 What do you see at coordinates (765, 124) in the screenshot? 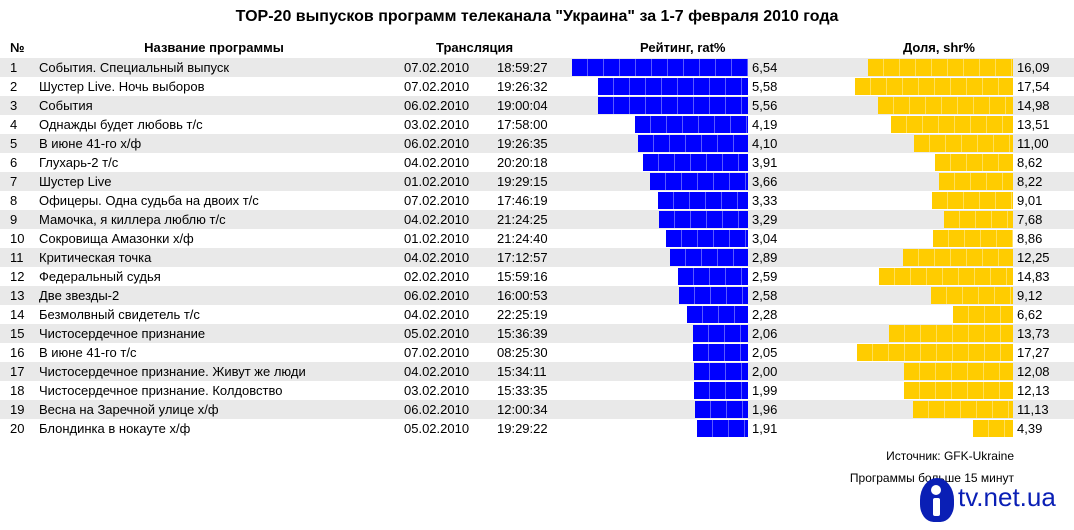
I see `rating-value-label: 4,19` at bounding box center [765, 124].